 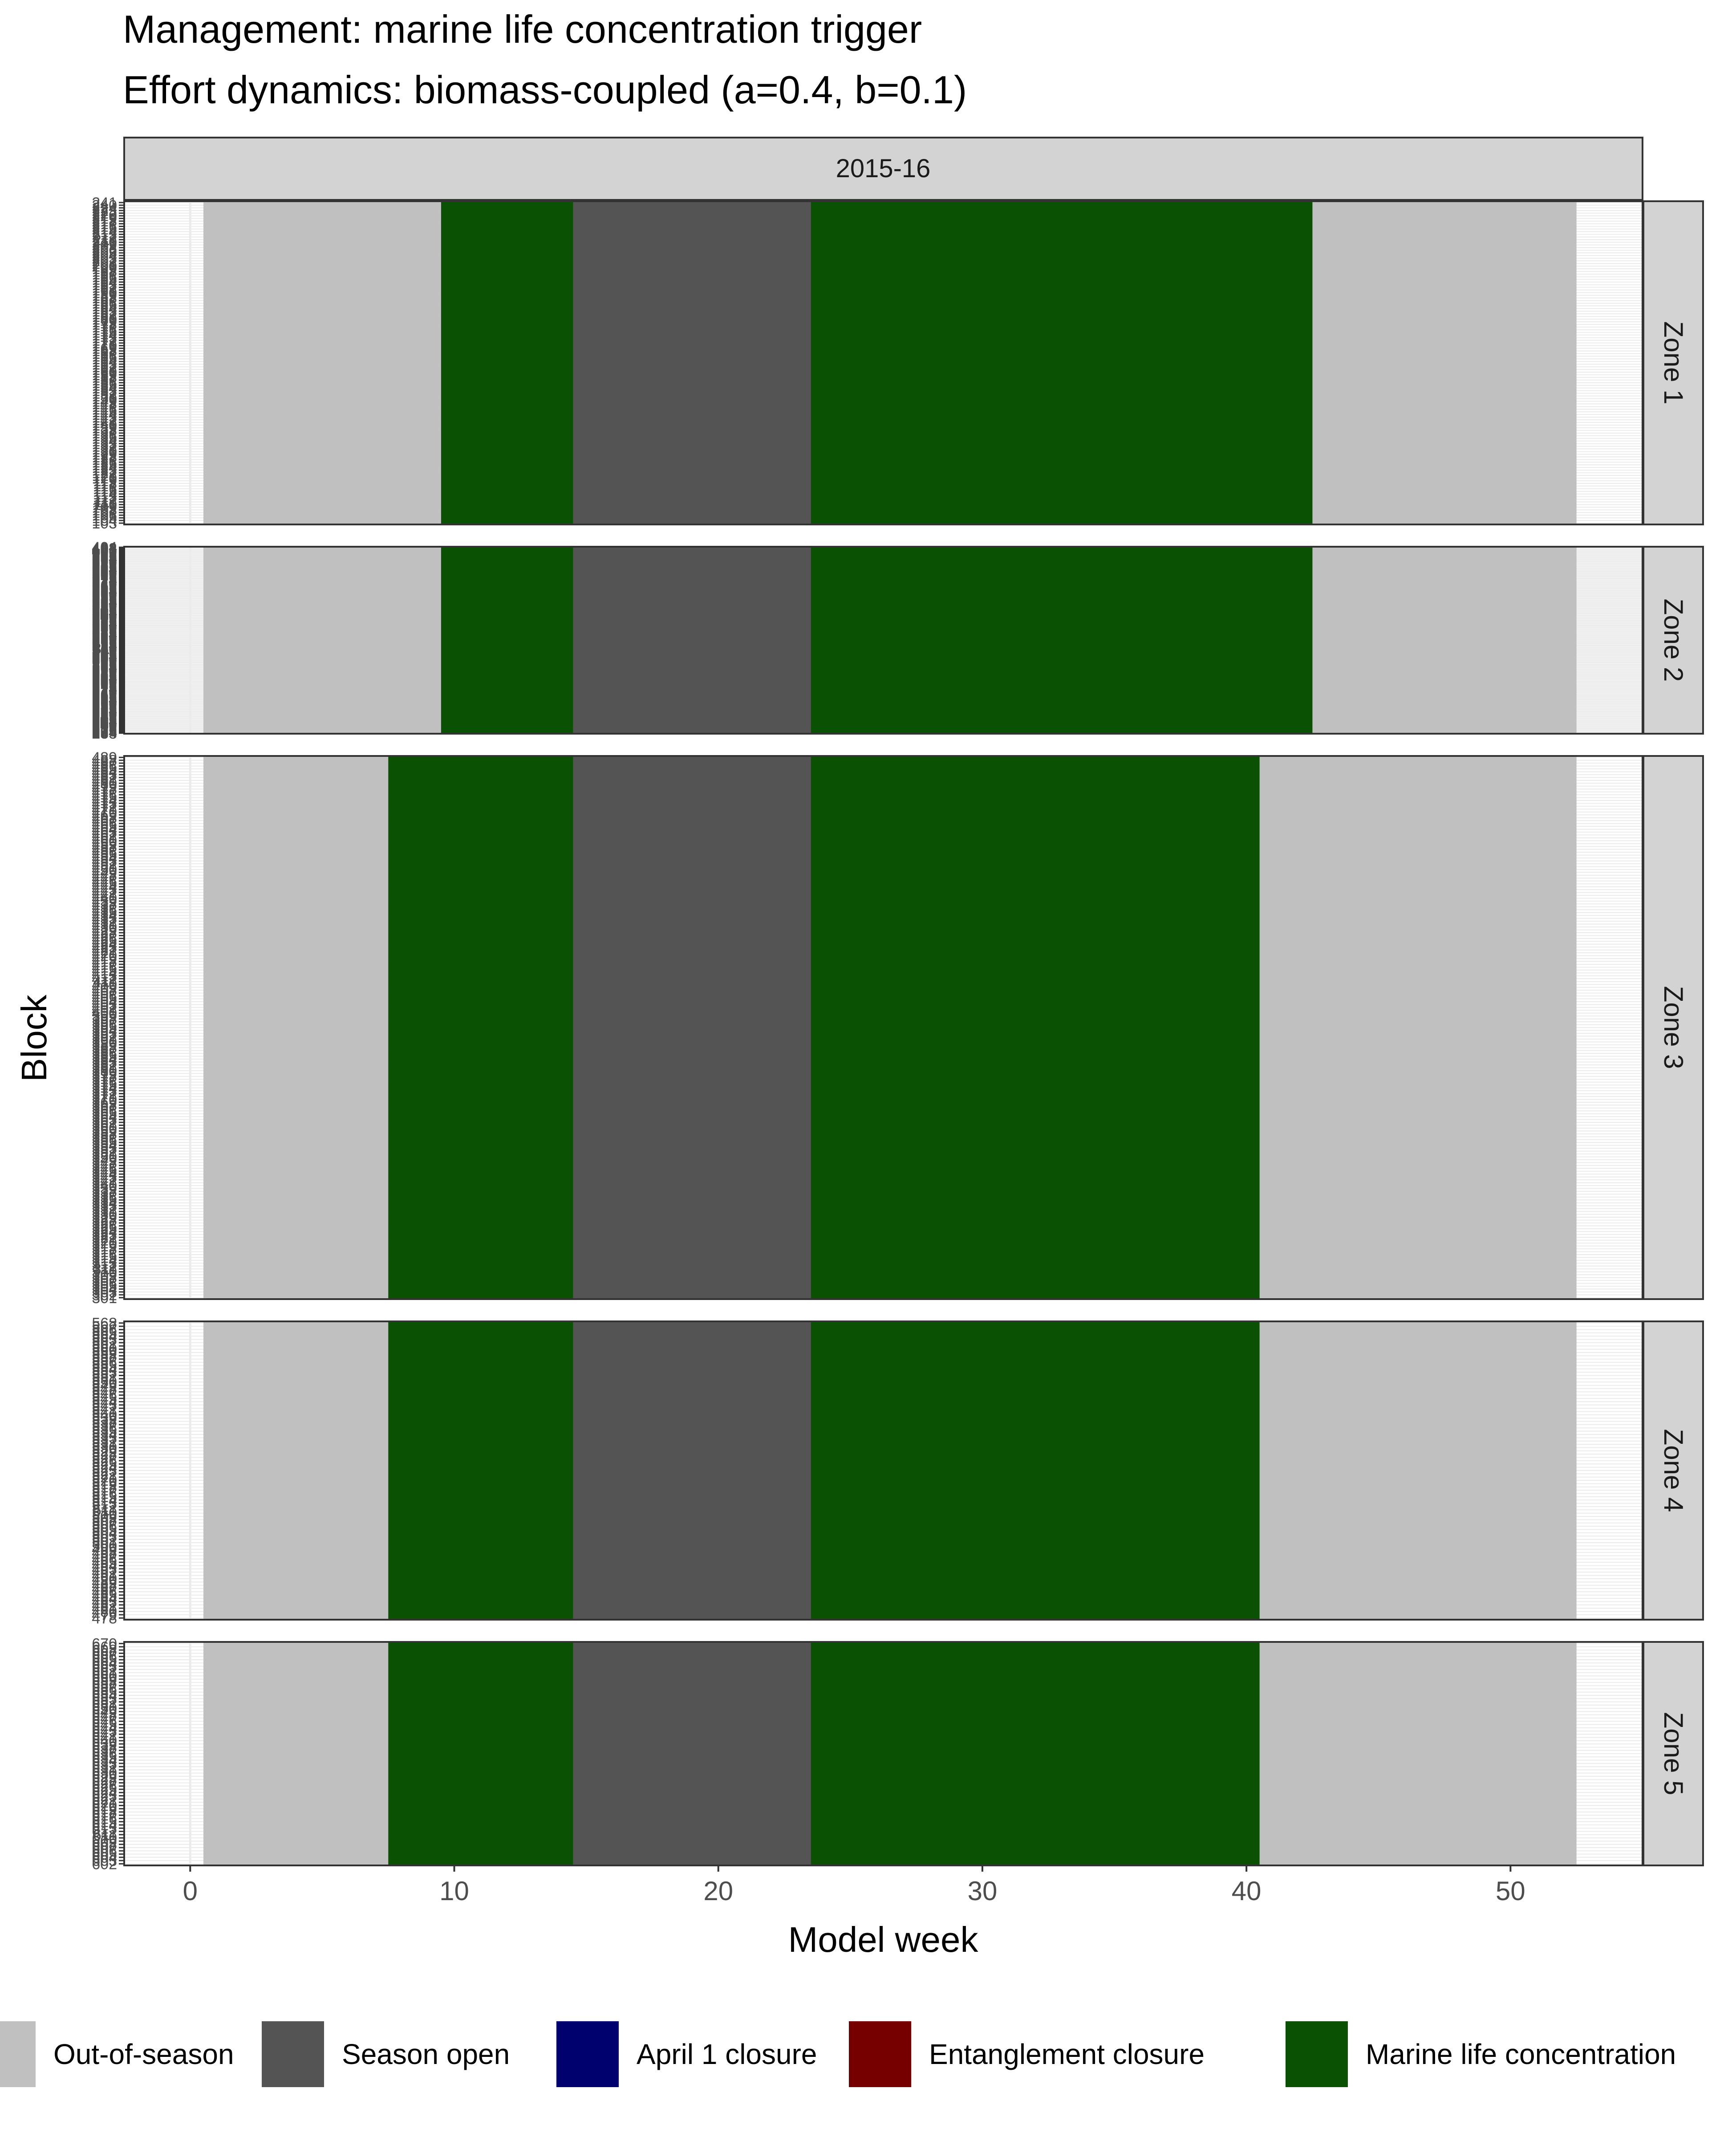 What do you see at coordinates (104, 431) in the screenshot?
I see `y-tick-label: 138` at bounding box center [104, 431].